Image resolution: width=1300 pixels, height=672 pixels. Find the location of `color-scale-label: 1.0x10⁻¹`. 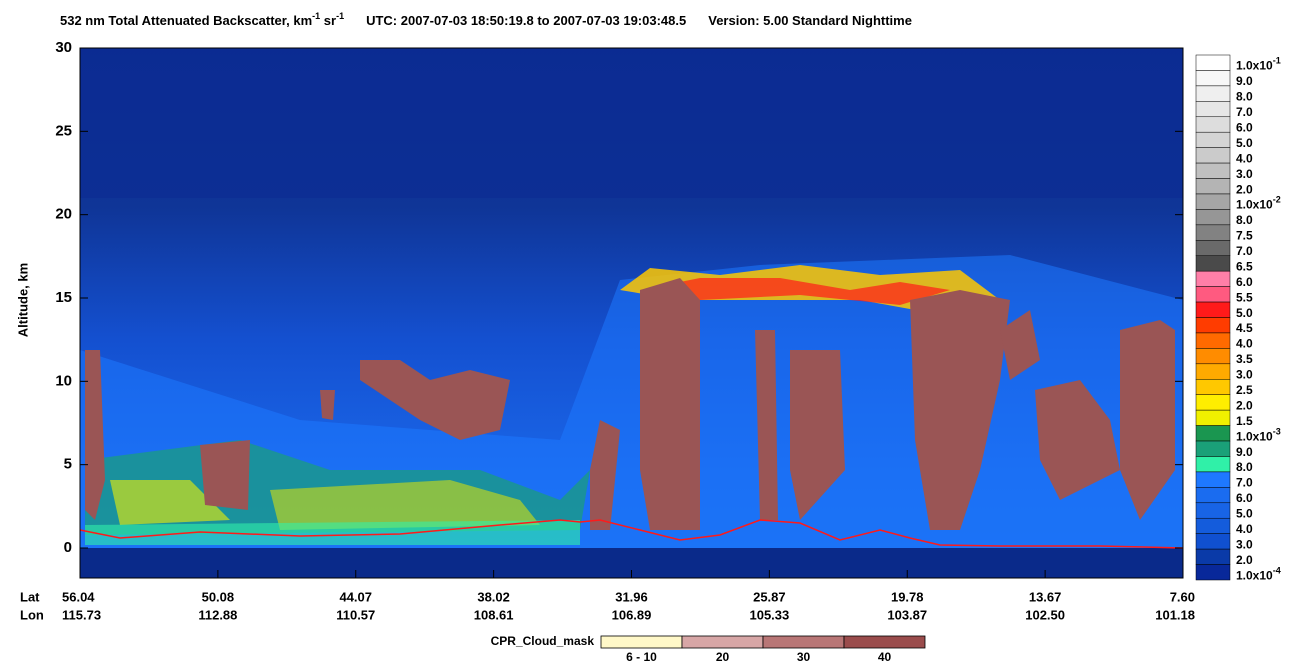

color-scale-label: 1.0x10⁻¹ is located at coordinates (1258, 64).